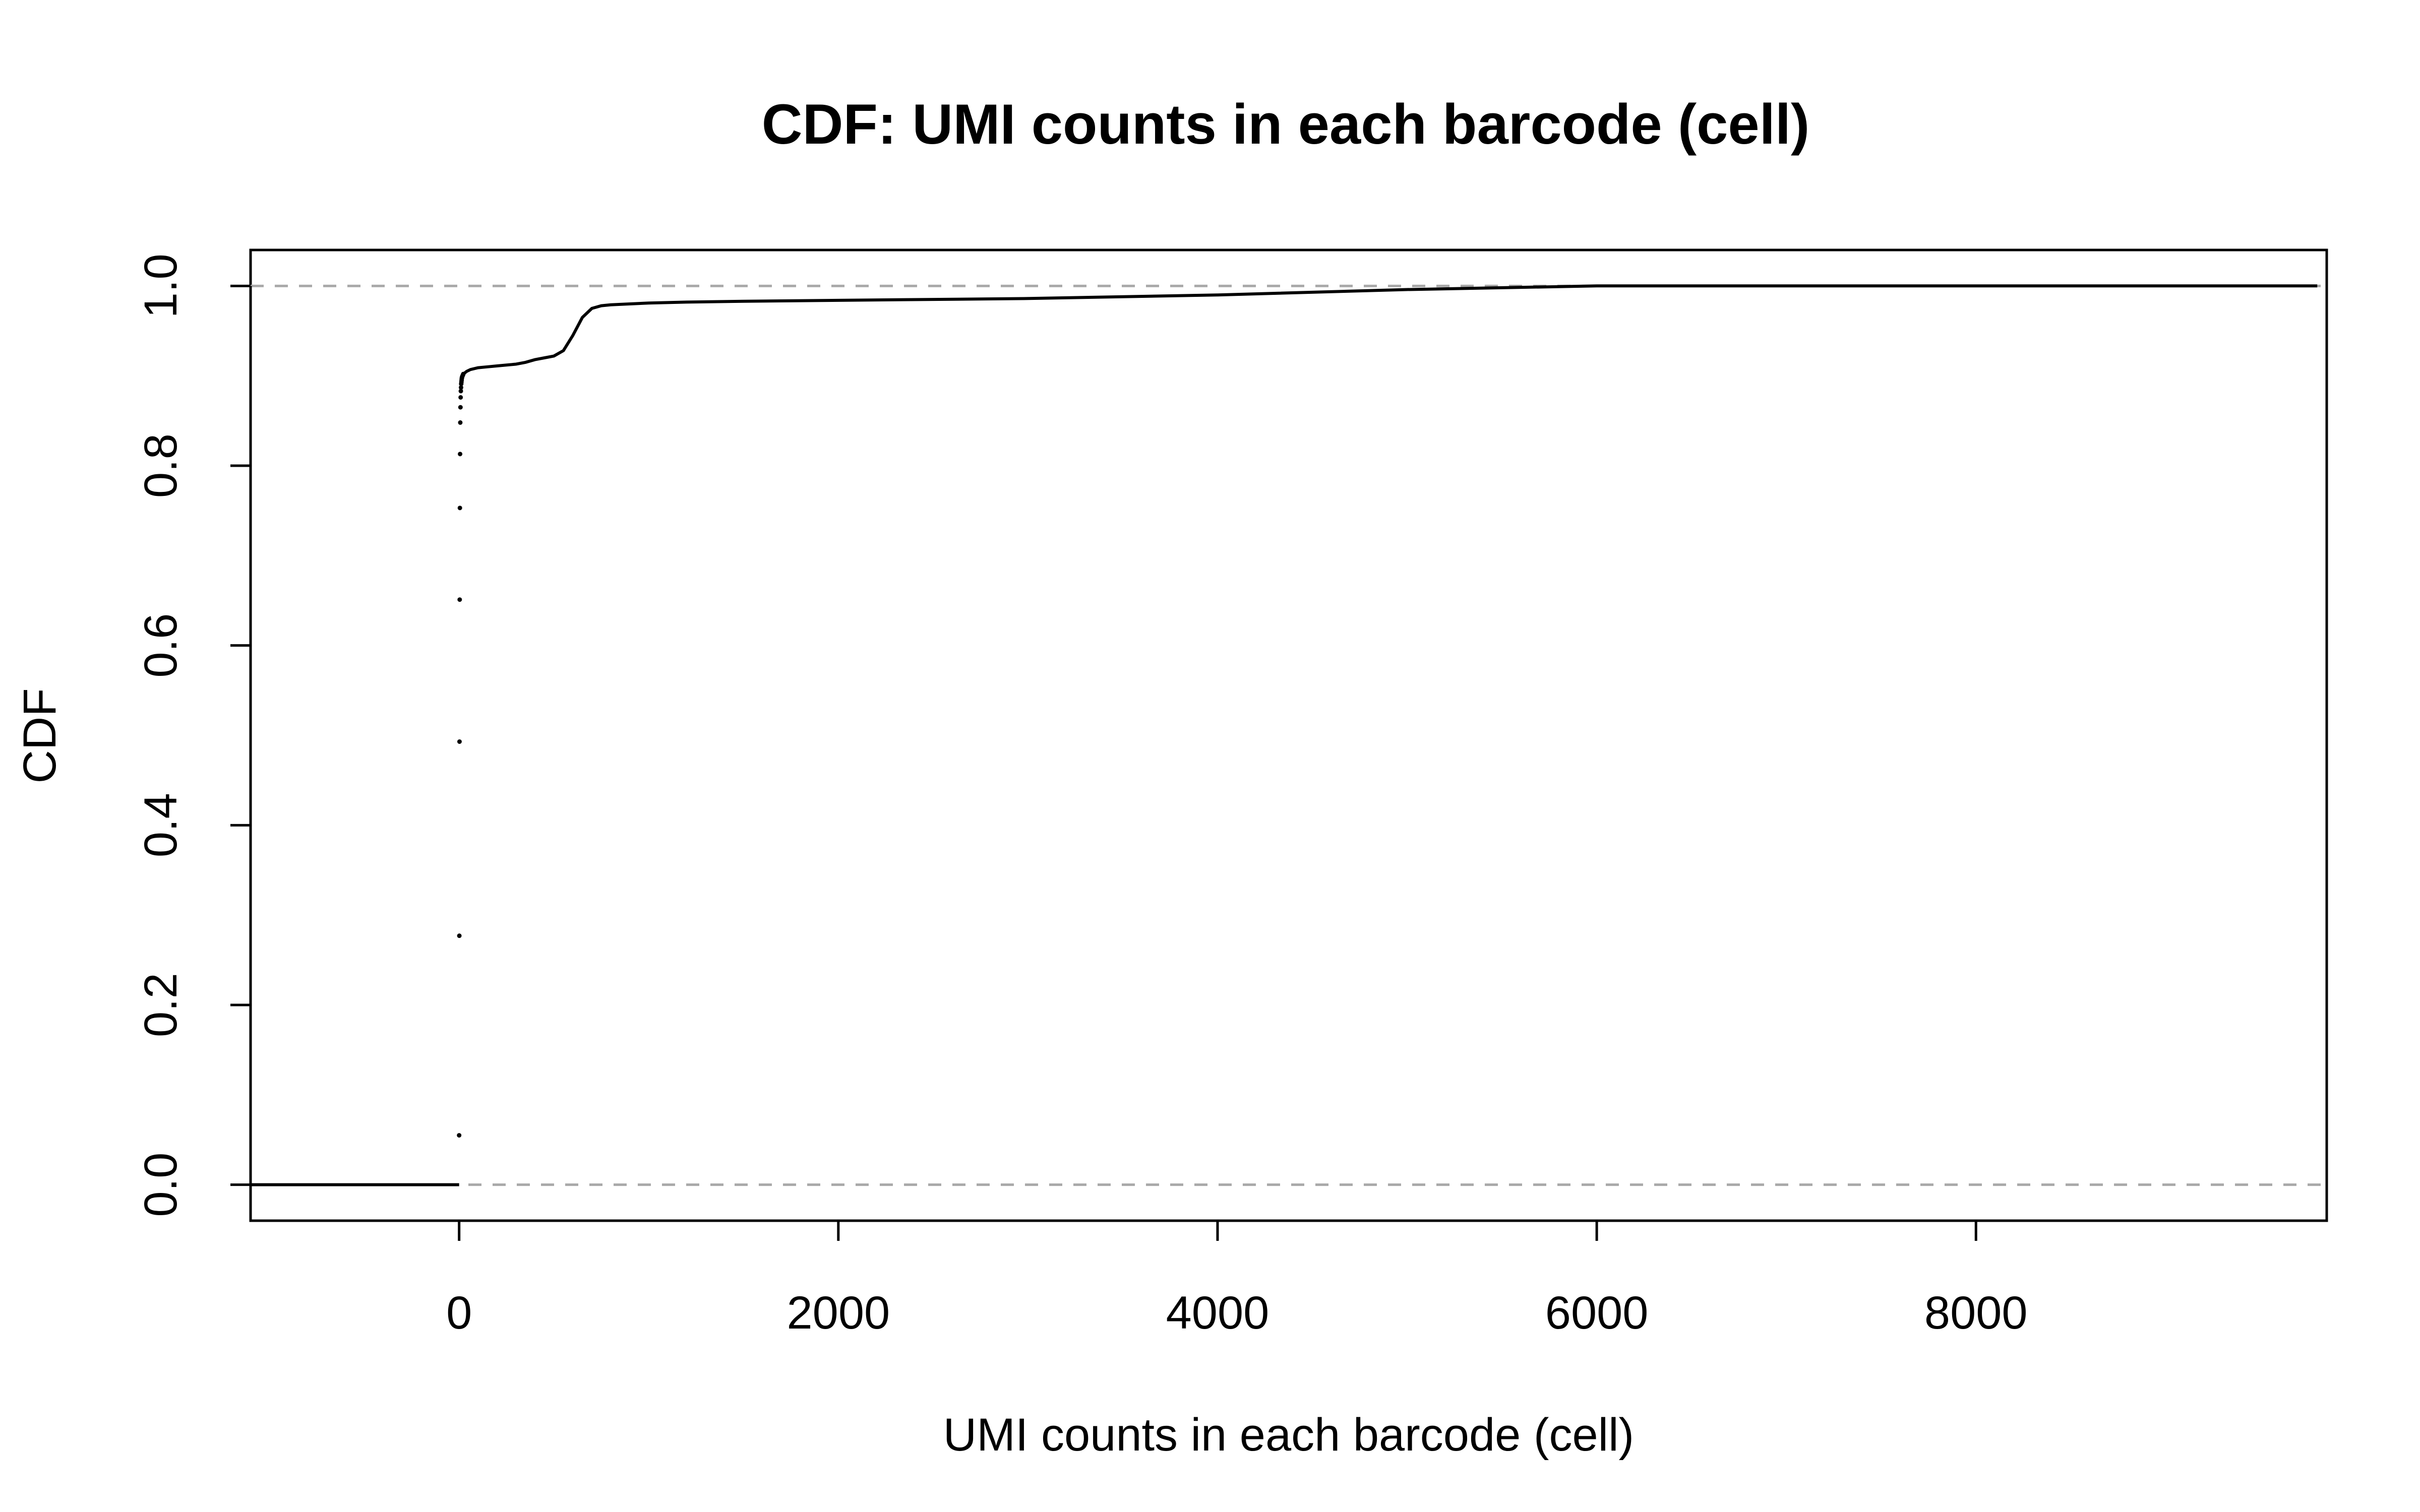  Describe the element at coordinates (459, 1313) in the screenshot. I see `x-tick-label: 0` at that location.